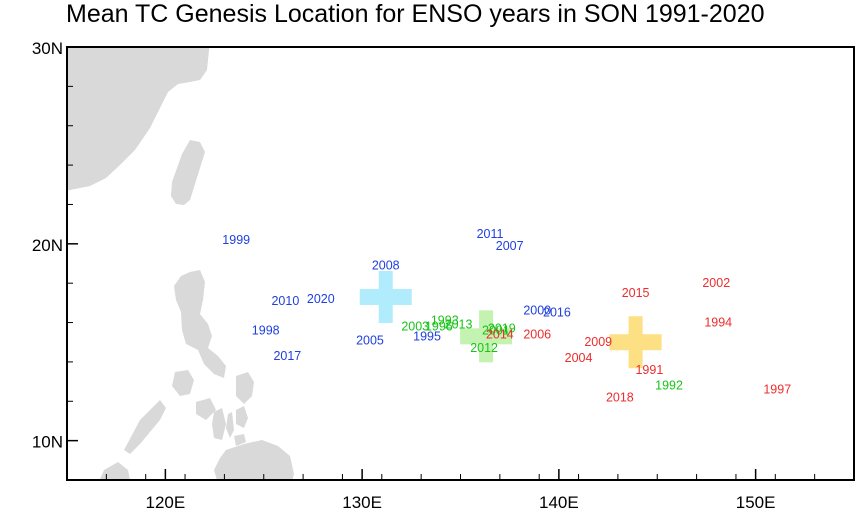  I want to click on year-label-1998: 1998, so click(266, 330).